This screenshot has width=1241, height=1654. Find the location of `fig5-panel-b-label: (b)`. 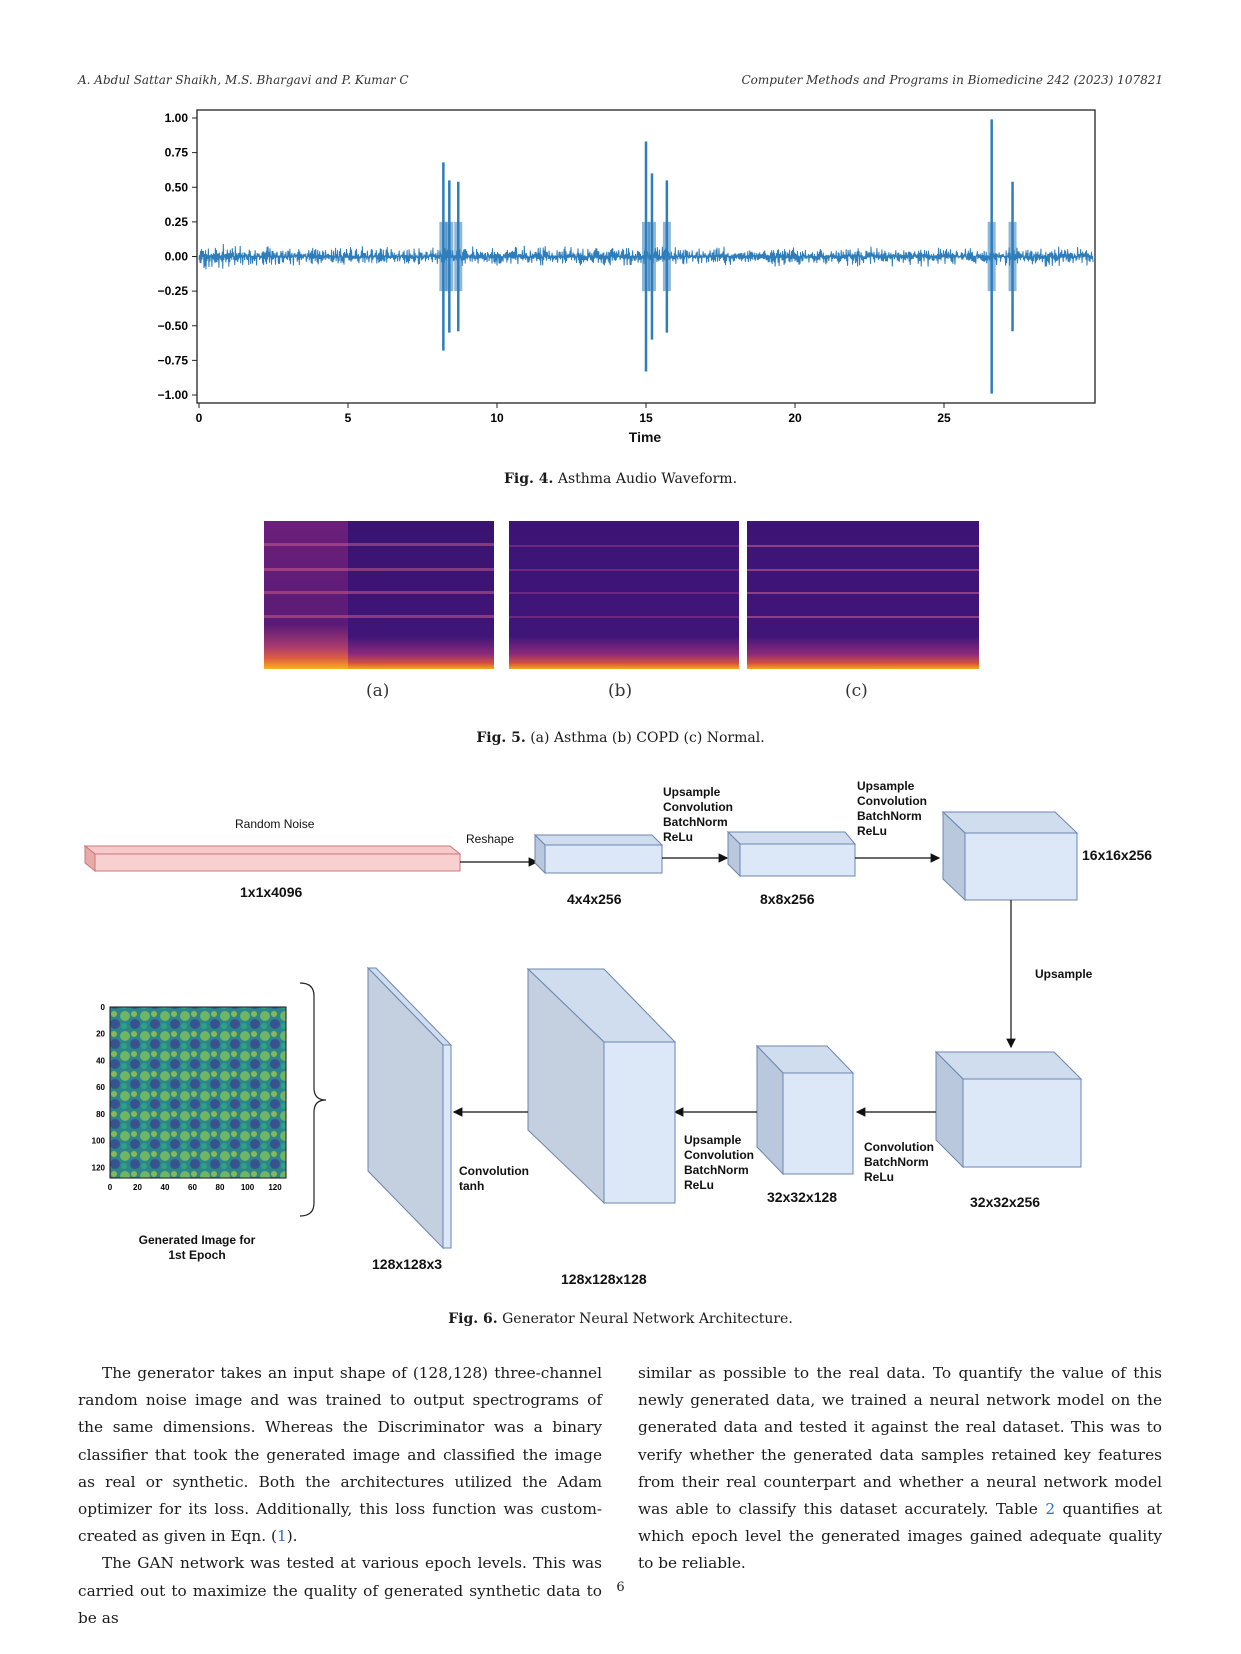

fig5-panel-b-label: (b) is located at coordinates (620, 691).